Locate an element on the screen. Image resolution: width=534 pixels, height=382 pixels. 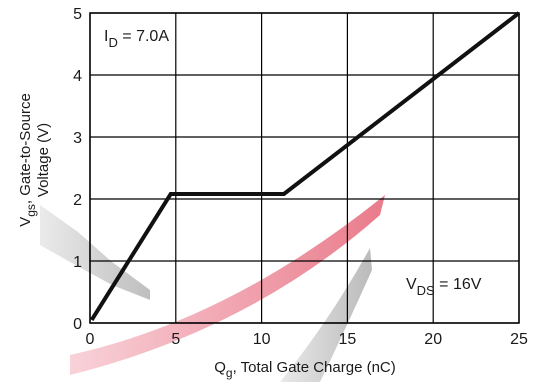
x-tick-label: 5 is located at coordinates (175, 339).